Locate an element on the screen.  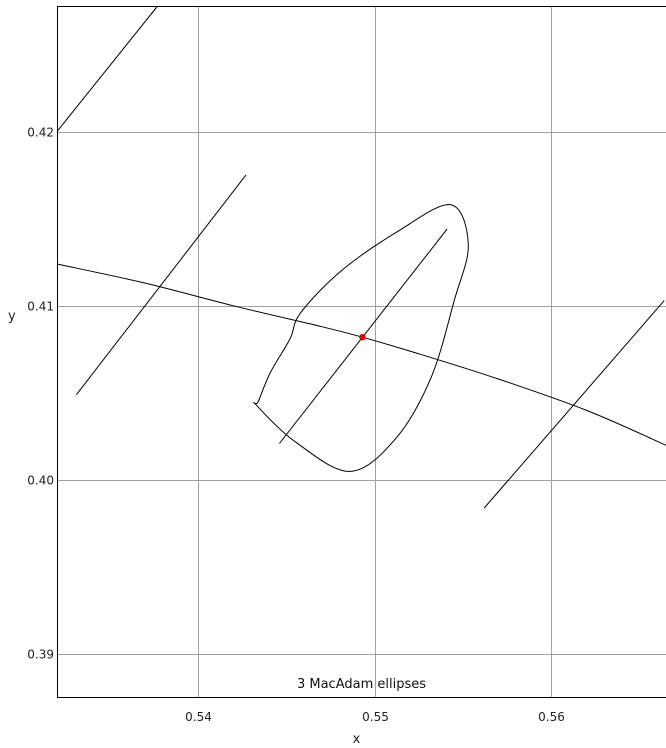
y-tick-label-2: 0.41 is located at coordinates (40, 307).